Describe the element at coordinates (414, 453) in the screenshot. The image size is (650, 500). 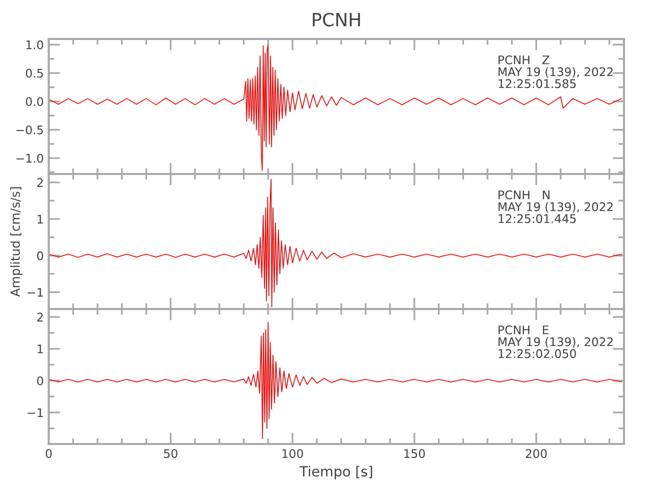
I see `x-tick-label: 150` at that location.